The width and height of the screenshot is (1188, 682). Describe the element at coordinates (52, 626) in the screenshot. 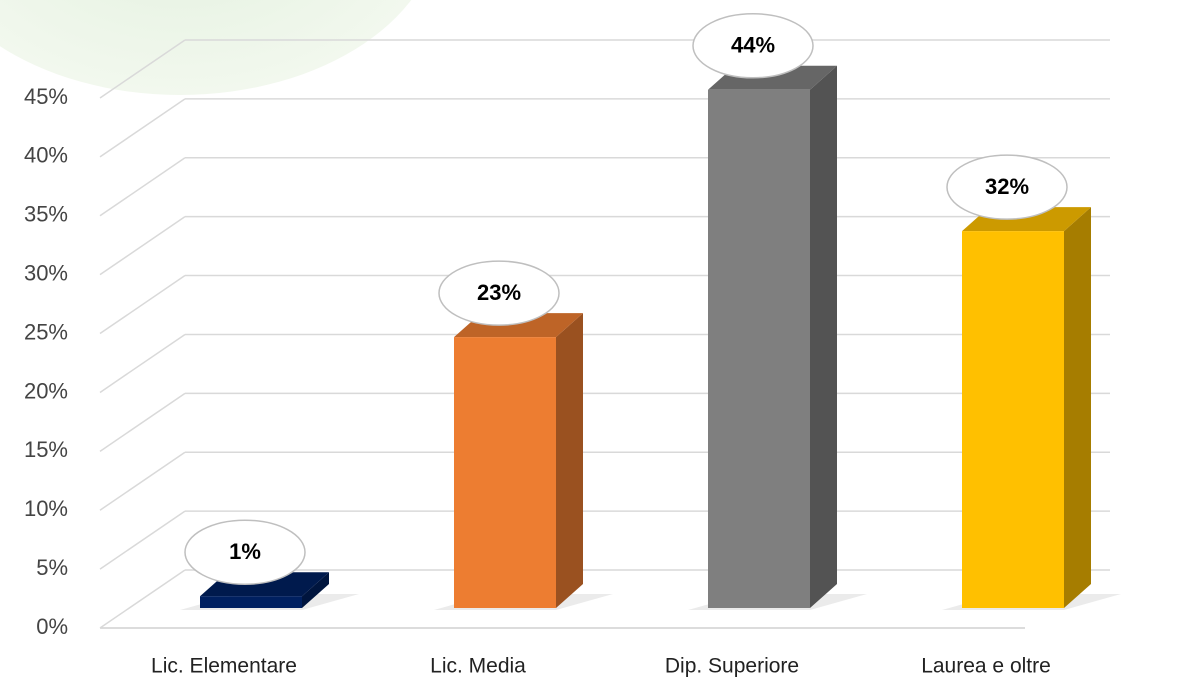

I see `y-tick-label: 0%` at that location.